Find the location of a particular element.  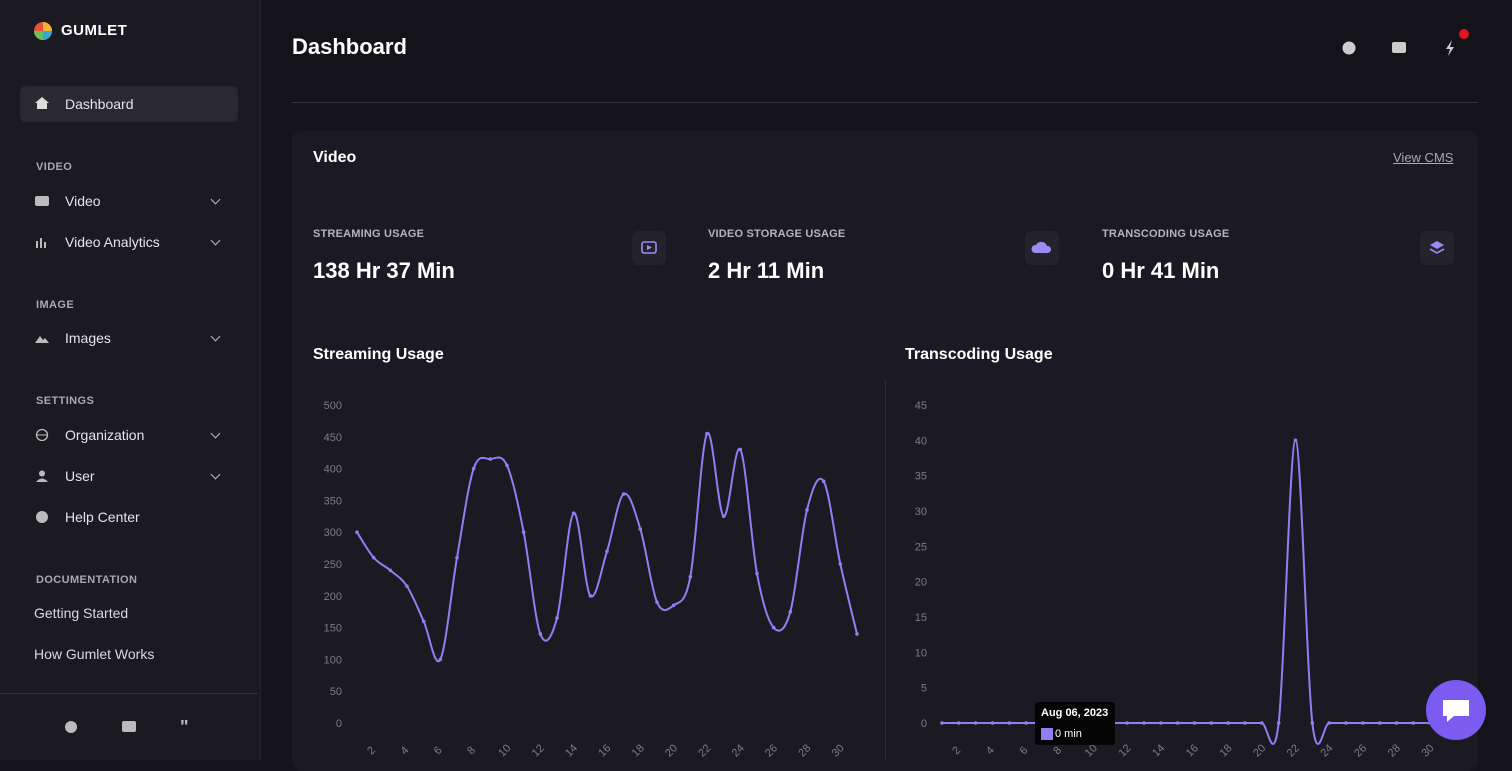

chat-button is located at coordinates (1456, 710).